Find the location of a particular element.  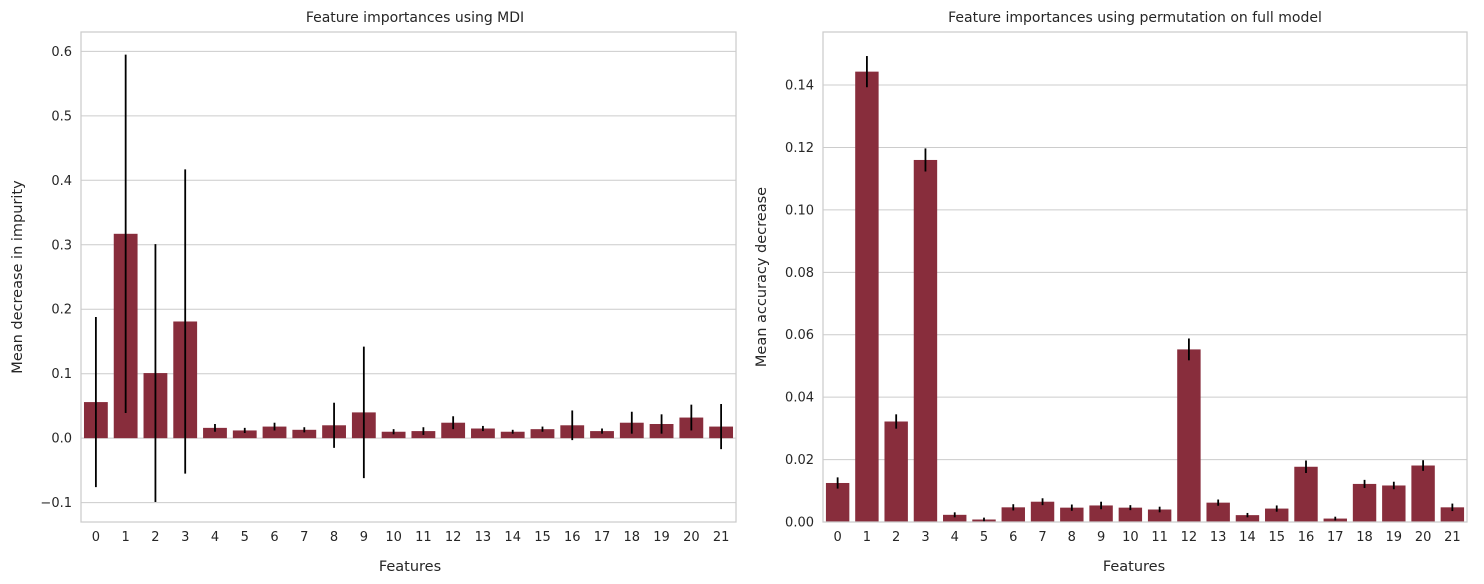

y-axis-label: Mean accuracy decrease is located at coordinates (762, 277).